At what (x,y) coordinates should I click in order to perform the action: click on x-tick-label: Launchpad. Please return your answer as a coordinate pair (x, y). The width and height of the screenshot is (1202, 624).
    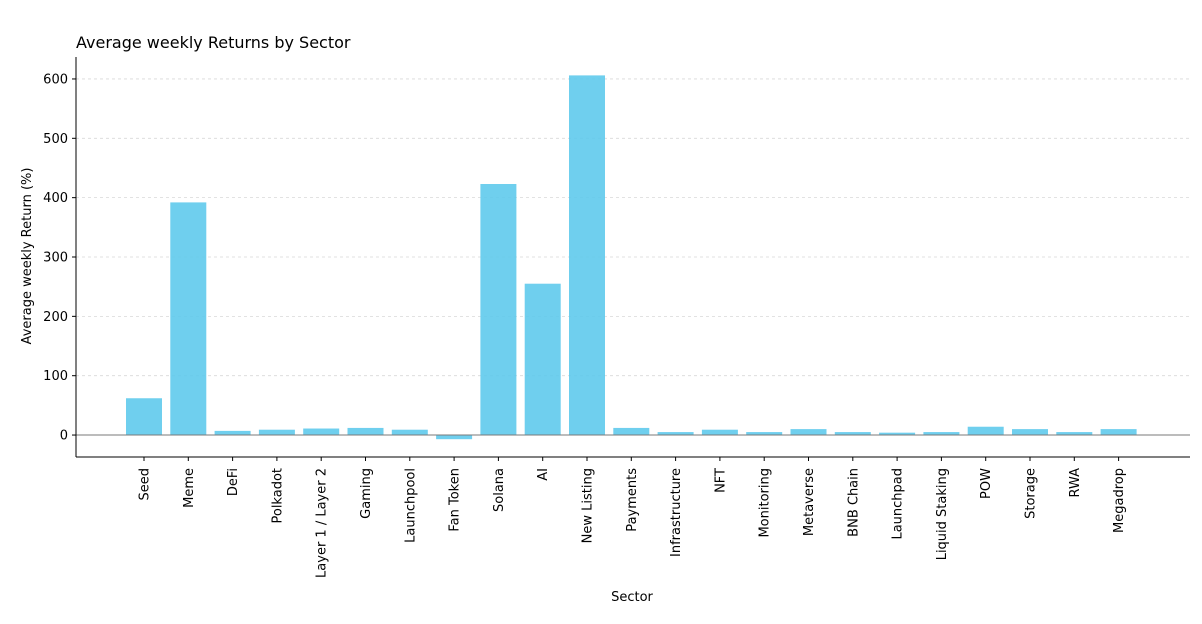
    Looking at the image, I should click on (898, 504).